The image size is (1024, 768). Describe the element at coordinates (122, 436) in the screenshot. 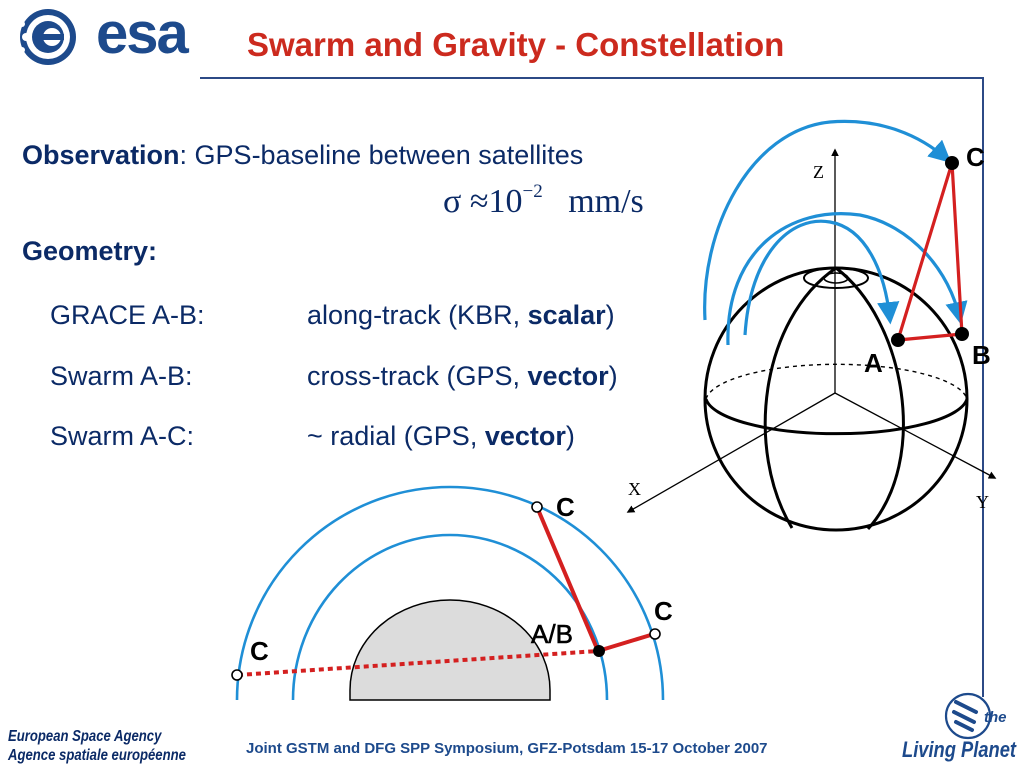

I see `swarm-ac-label: Swarm A-C:` at that location.